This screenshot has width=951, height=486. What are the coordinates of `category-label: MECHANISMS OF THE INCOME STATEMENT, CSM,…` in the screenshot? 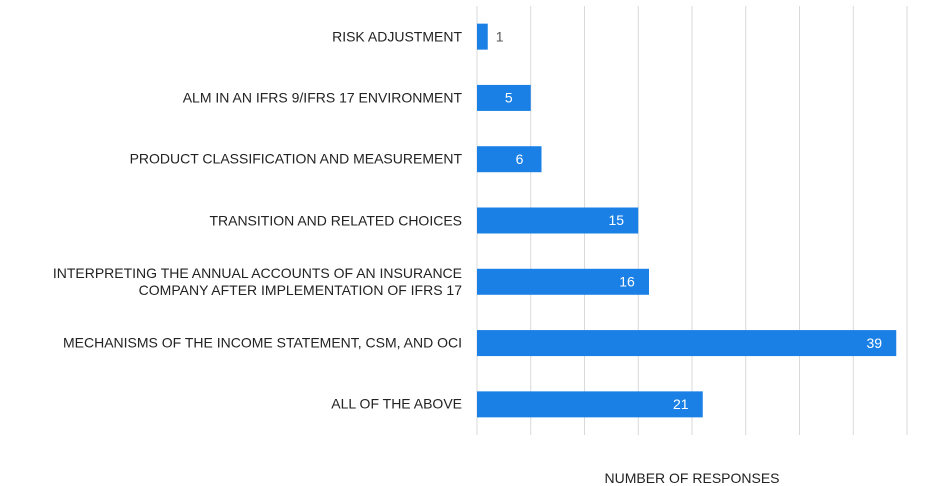 It's located at (262, 342).